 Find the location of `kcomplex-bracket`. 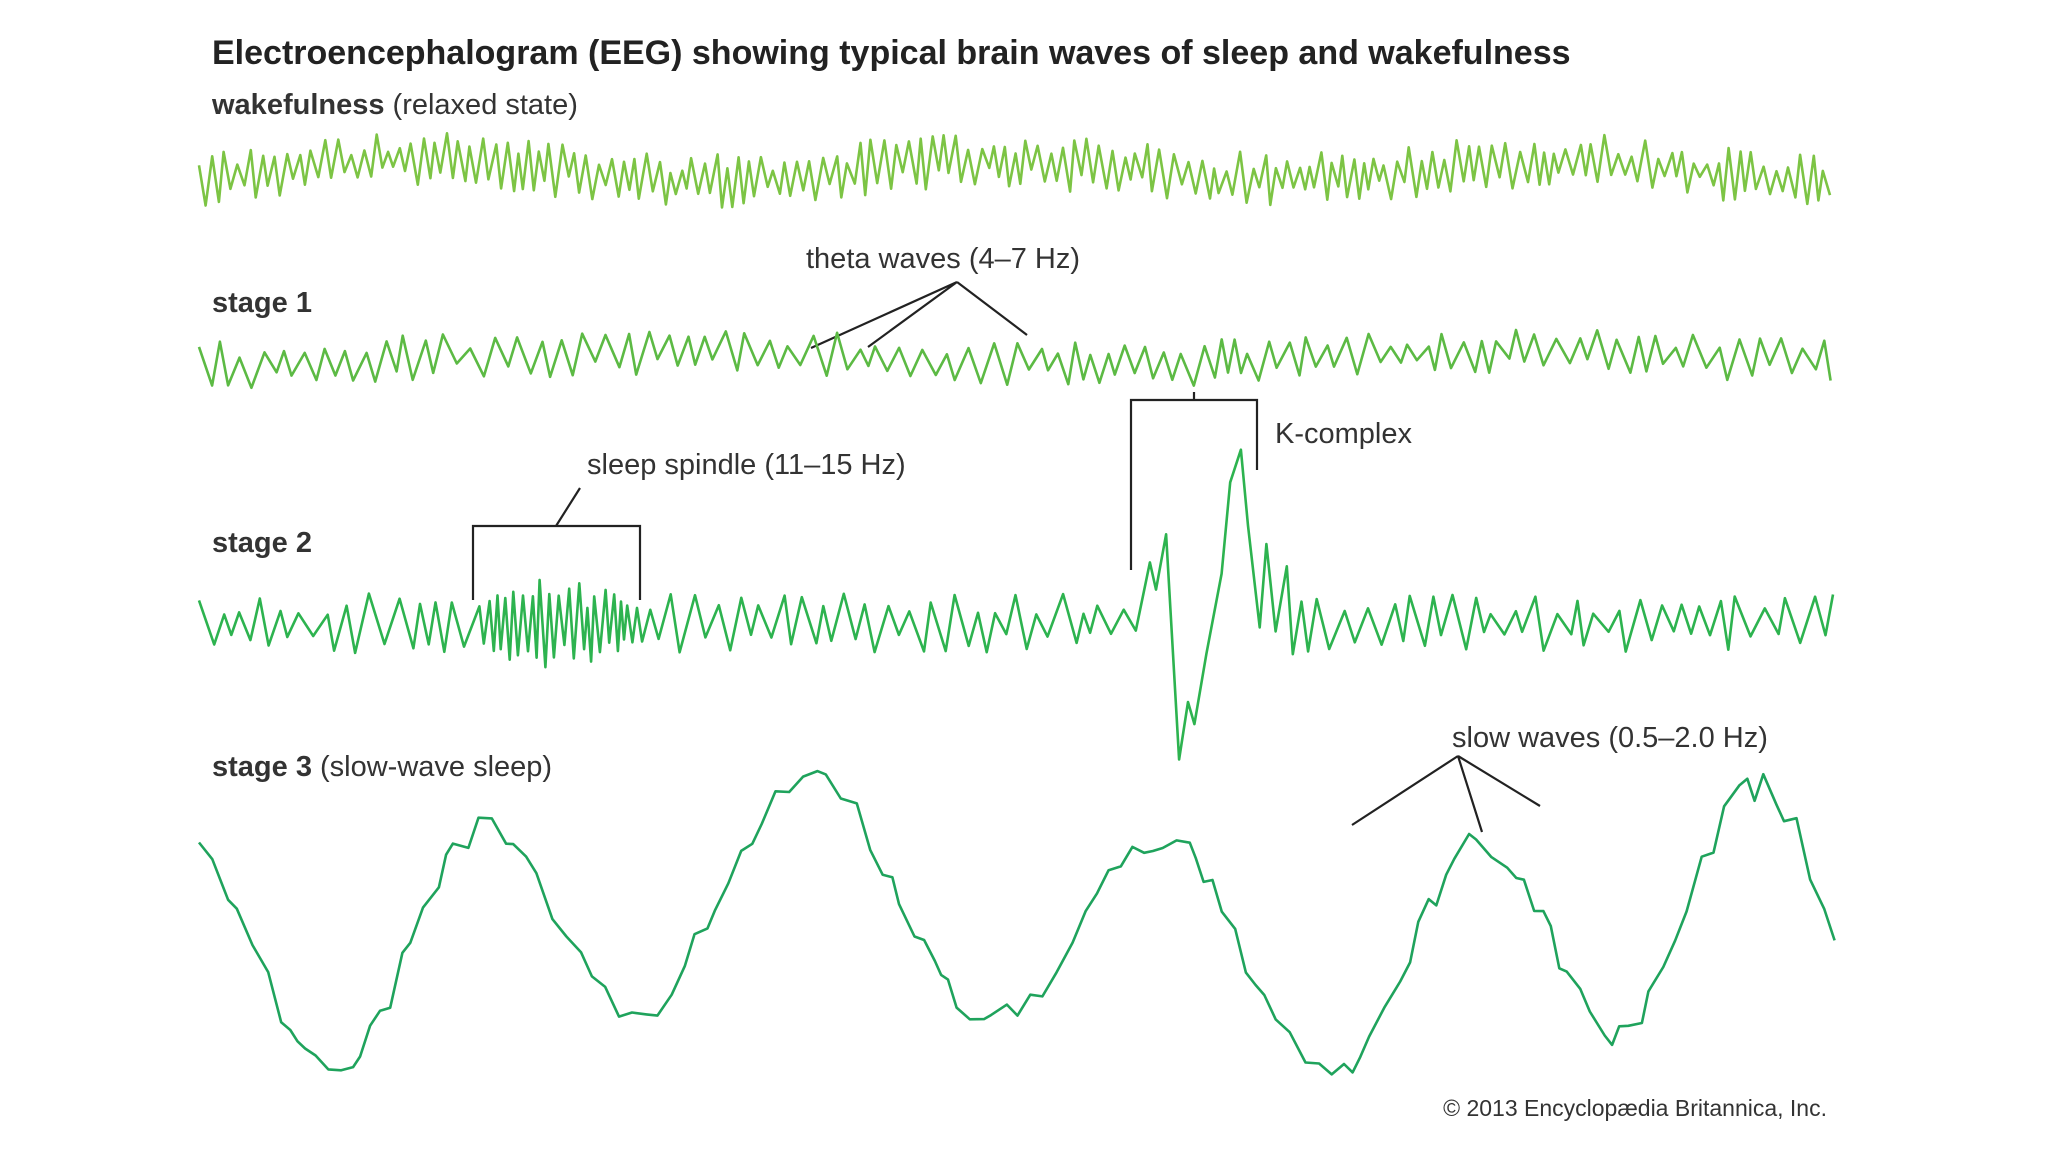

kcomplex-bracket is located at coordinates (1194, 481).